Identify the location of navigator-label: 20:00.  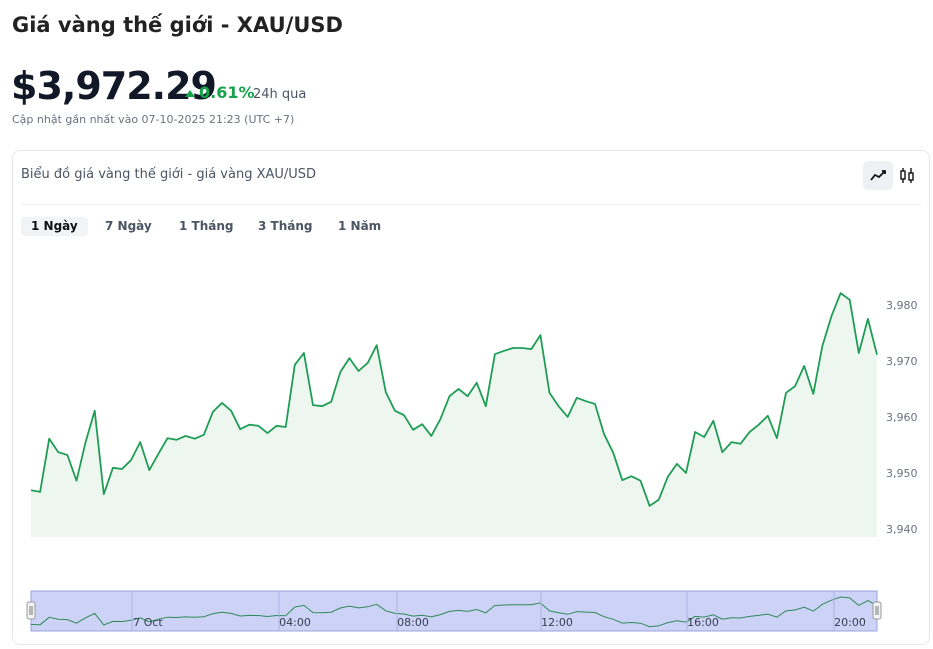
(850, 622).